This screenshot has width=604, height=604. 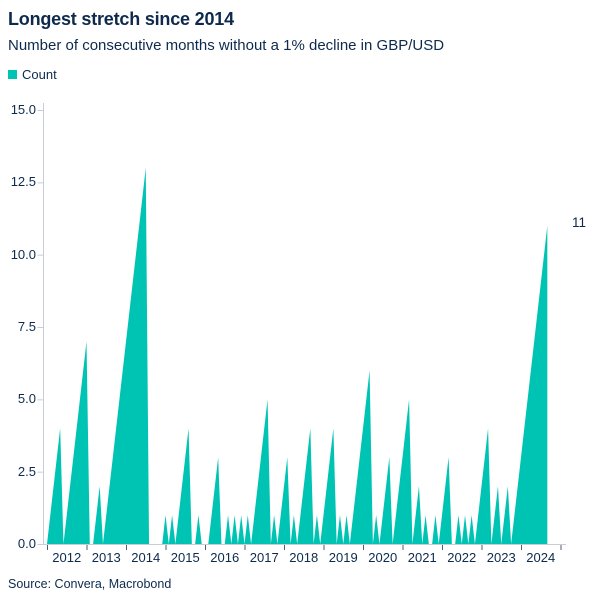 I want to click on y-tick-label: 12.5, so click(x=23, y=182).